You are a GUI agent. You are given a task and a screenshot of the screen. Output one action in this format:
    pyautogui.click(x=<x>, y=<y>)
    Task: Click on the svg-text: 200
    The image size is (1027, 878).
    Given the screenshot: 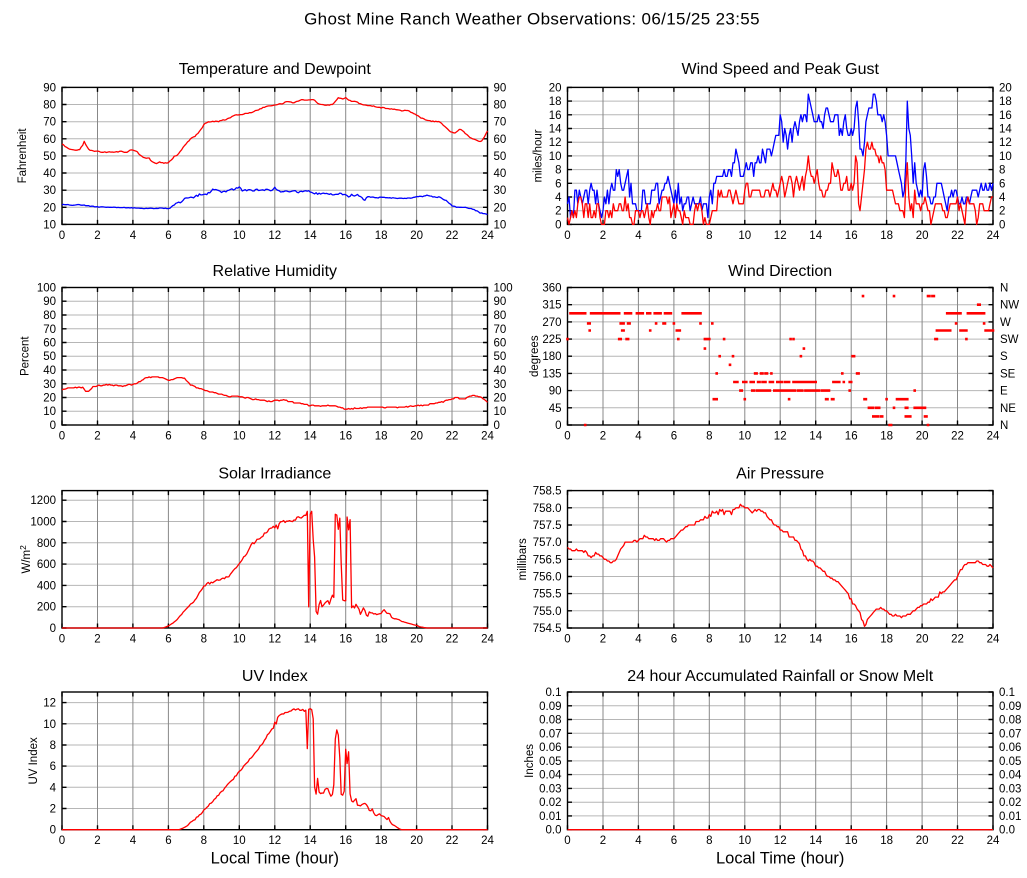 What is the action you would take?
    pyautogui.click(x=46, y=608)
    